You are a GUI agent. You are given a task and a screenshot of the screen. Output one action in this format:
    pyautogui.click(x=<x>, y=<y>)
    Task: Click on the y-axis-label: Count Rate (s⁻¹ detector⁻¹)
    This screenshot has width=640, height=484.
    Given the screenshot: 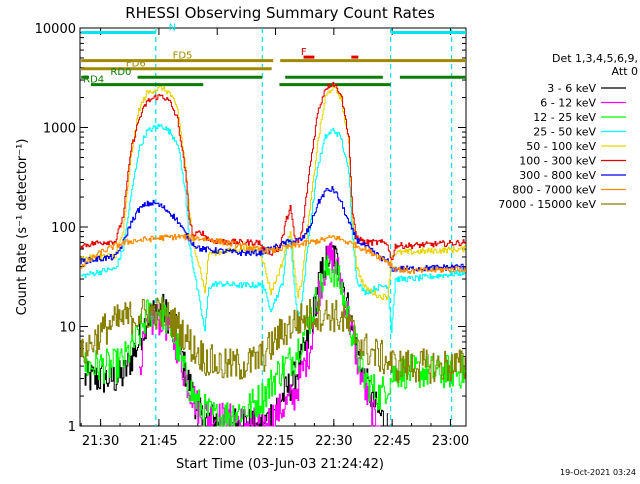 What is the action you would take?
    pyautogui.click(x=22, y=227)
    